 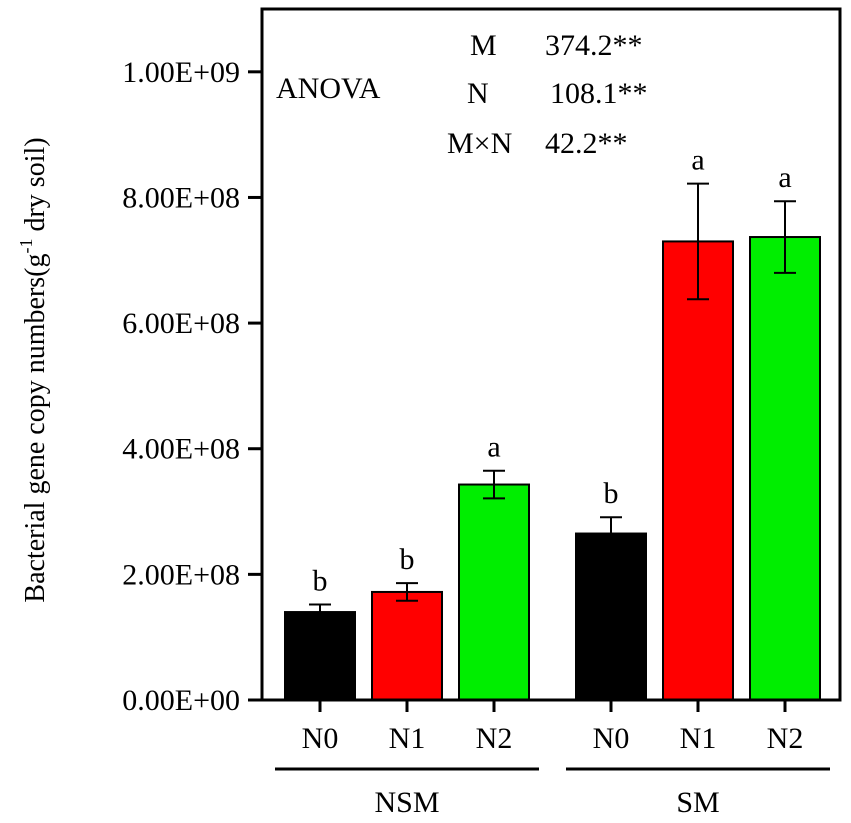 What do you see at coordinates (407, 645) in the screenshot?
I see `bar-nsm-n1` at bounding box center [407, 645].